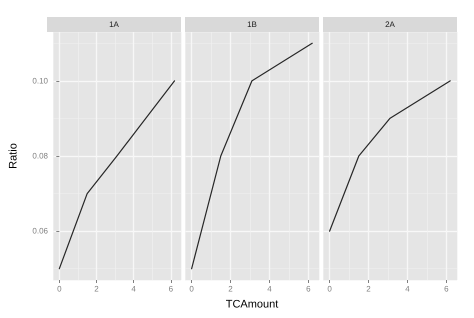  I want to click on chart-title: 1A, so click(114, 24).